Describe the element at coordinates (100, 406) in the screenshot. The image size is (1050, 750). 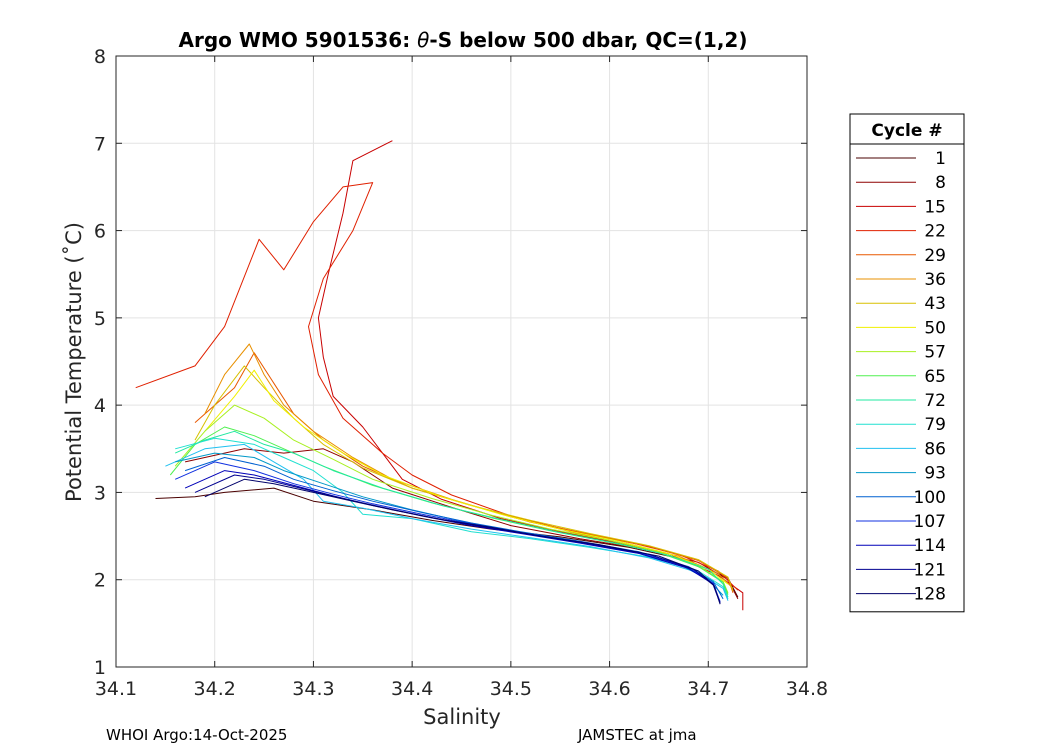
I see `y-tick-label: 4` at that location.